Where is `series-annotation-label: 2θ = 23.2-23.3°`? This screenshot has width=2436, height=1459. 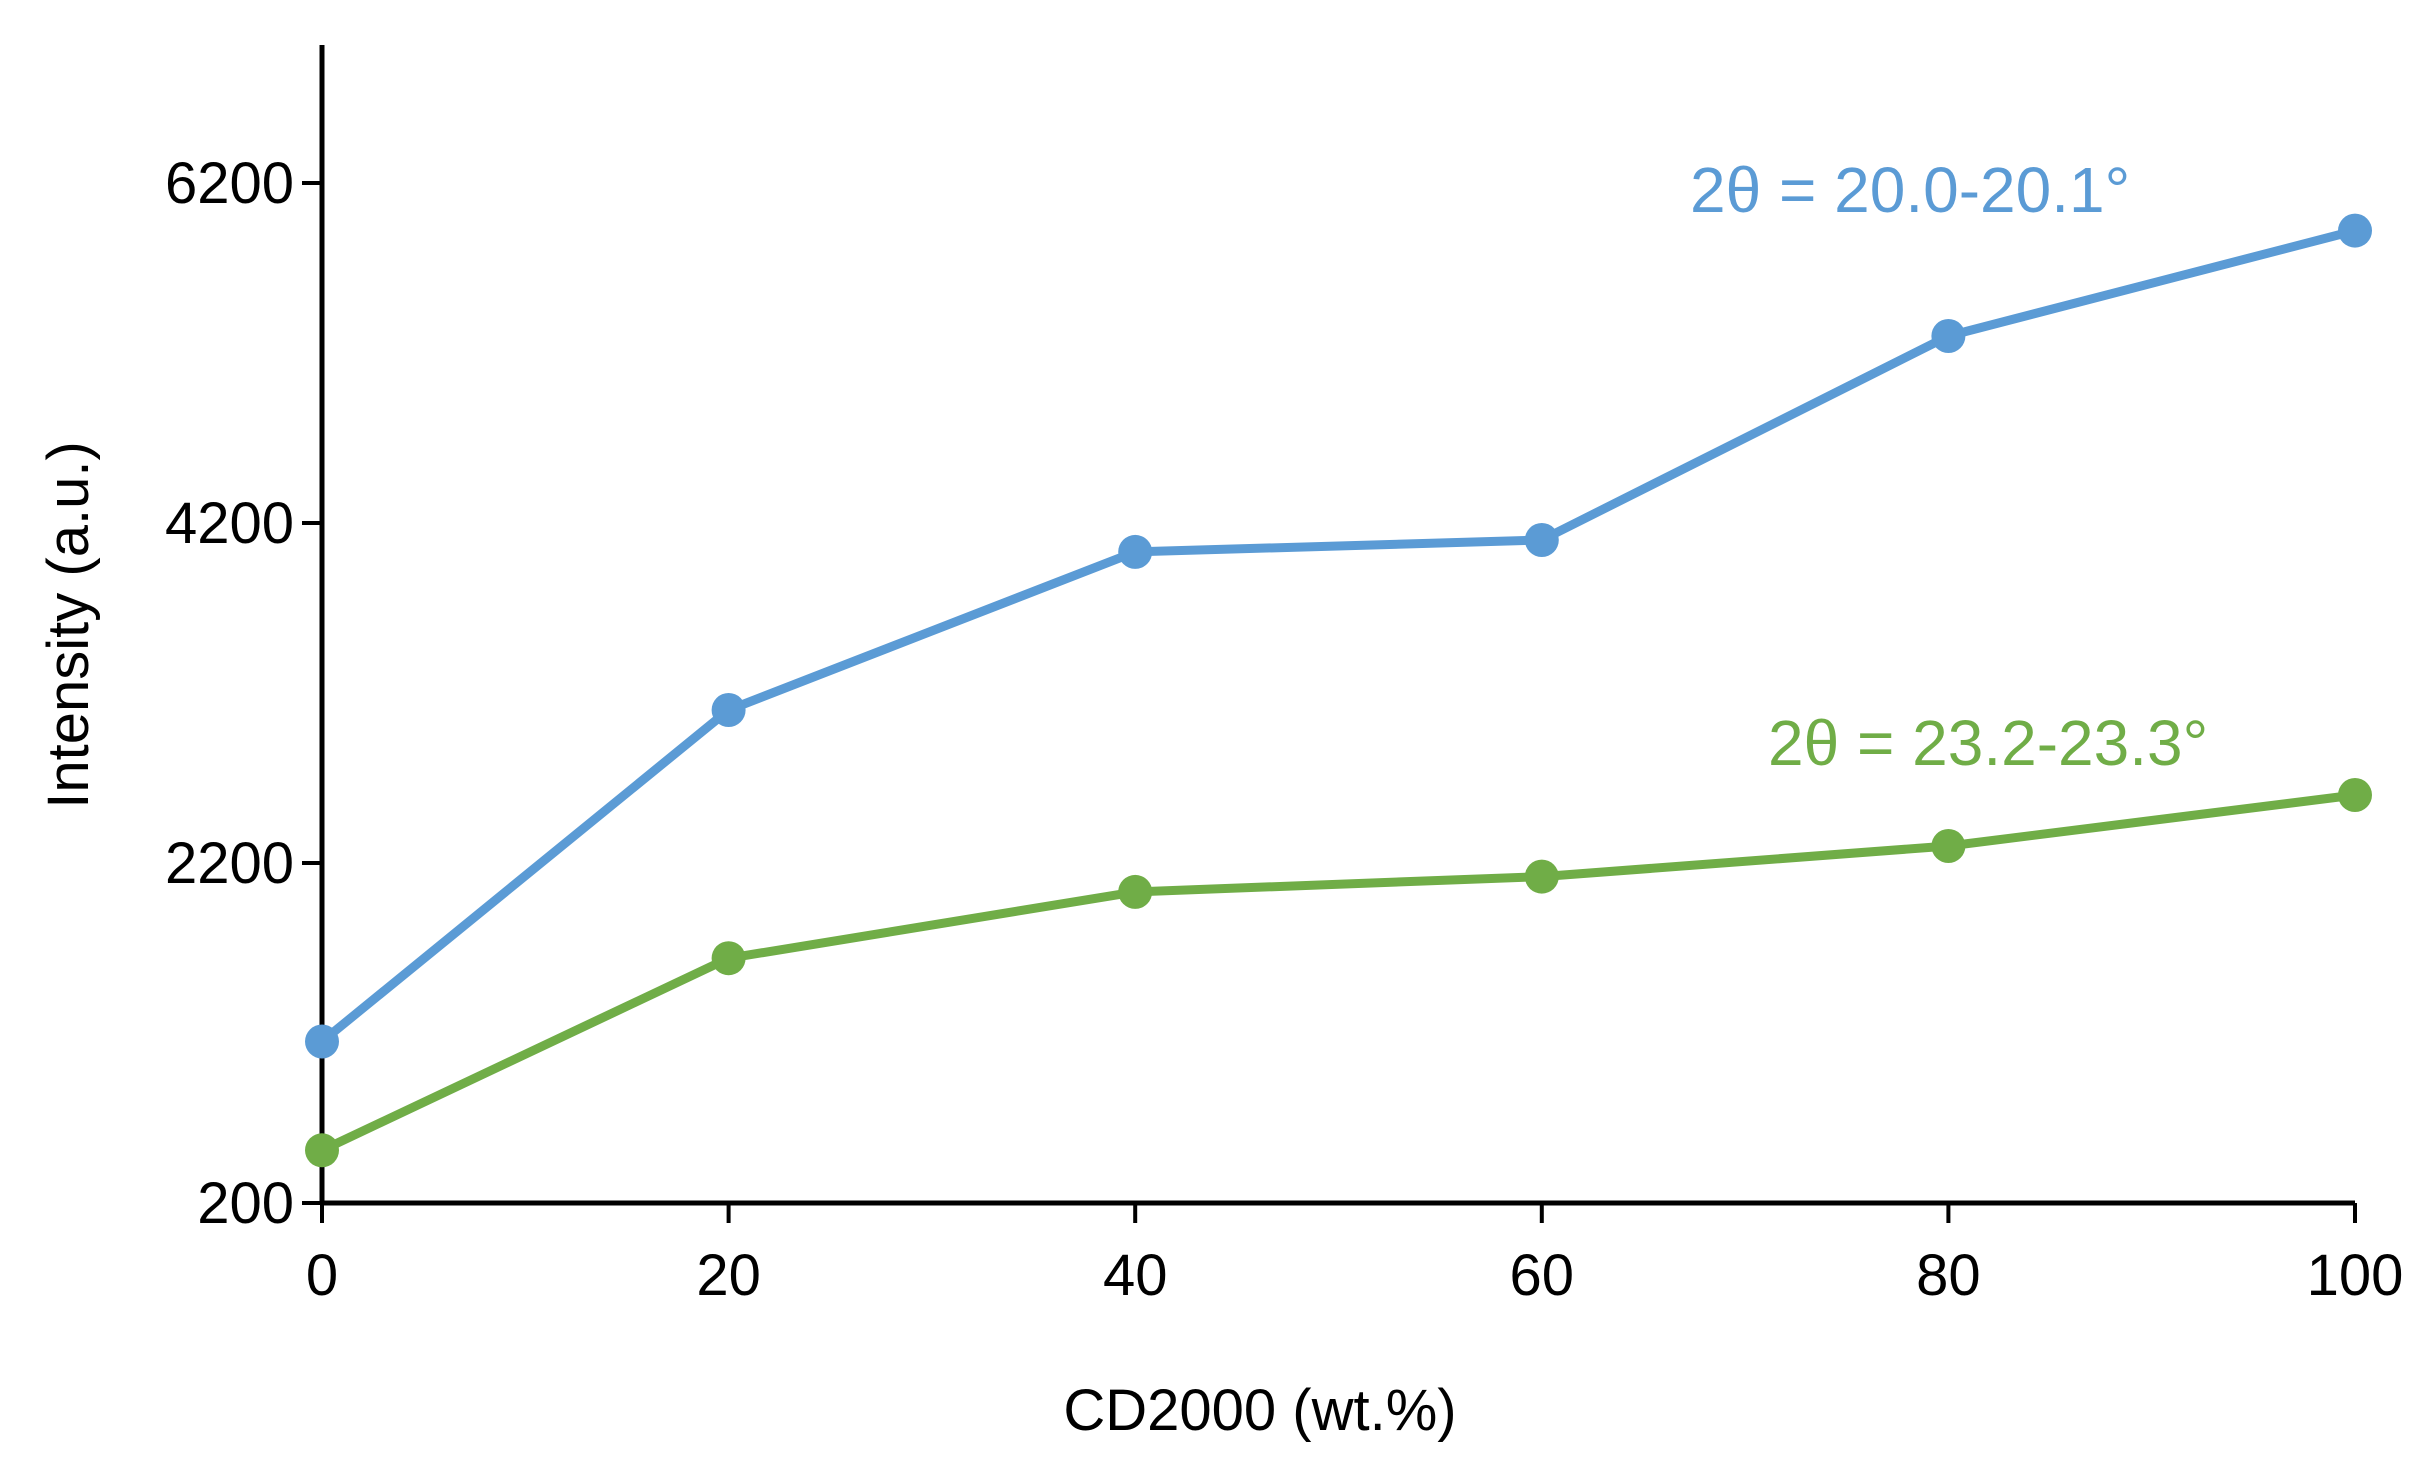 series-annotation-label: 2θ = 23.2-23.3° is located at coordinates (1988, 743).